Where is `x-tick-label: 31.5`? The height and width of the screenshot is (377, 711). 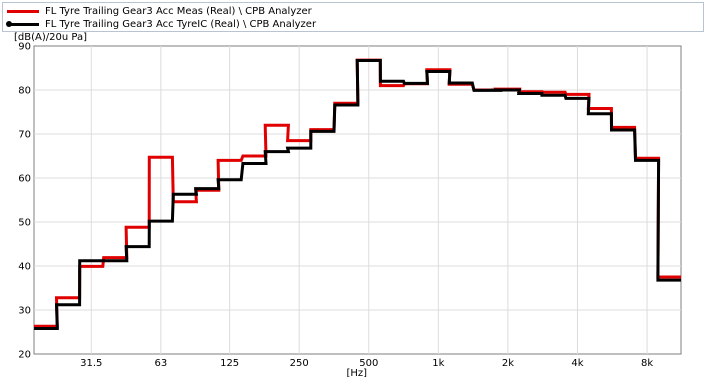
x-tick-label: 31.5 is located at coordinates (91, 363).